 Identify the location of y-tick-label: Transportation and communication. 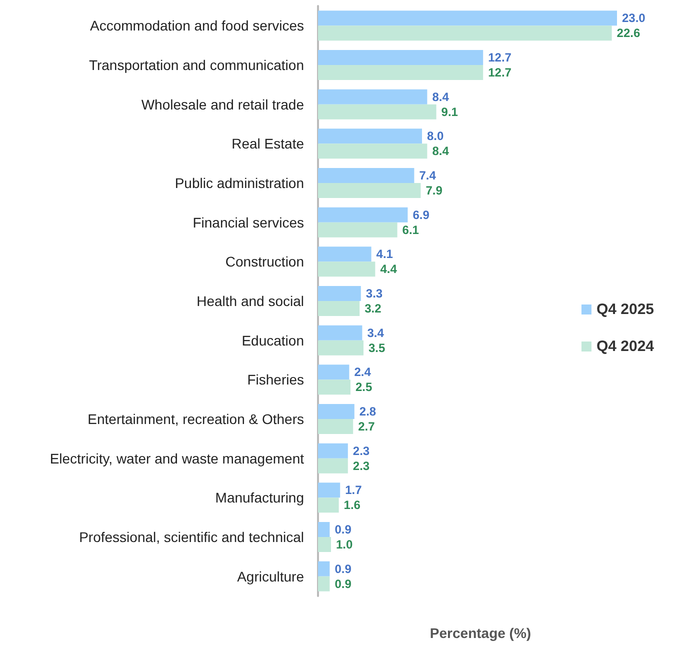
(196, 65).